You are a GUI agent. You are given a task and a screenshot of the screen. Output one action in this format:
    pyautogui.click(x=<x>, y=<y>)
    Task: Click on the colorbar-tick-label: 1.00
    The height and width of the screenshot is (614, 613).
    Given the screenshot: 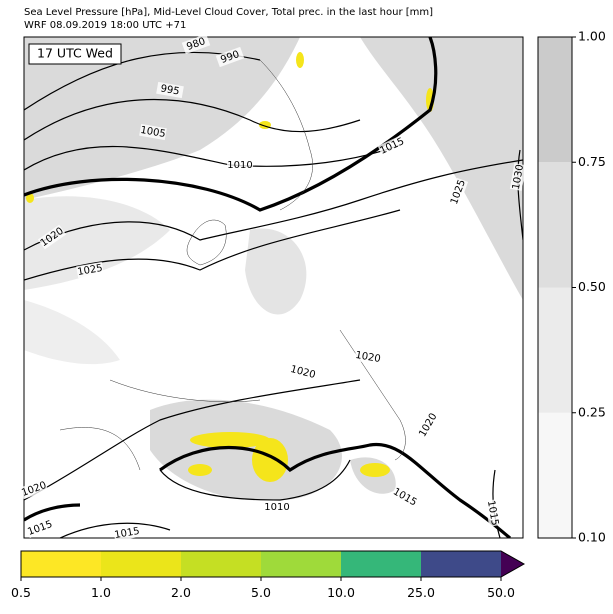 What is the action you would take?
    pyautogui.click(x=592, y=36)
    